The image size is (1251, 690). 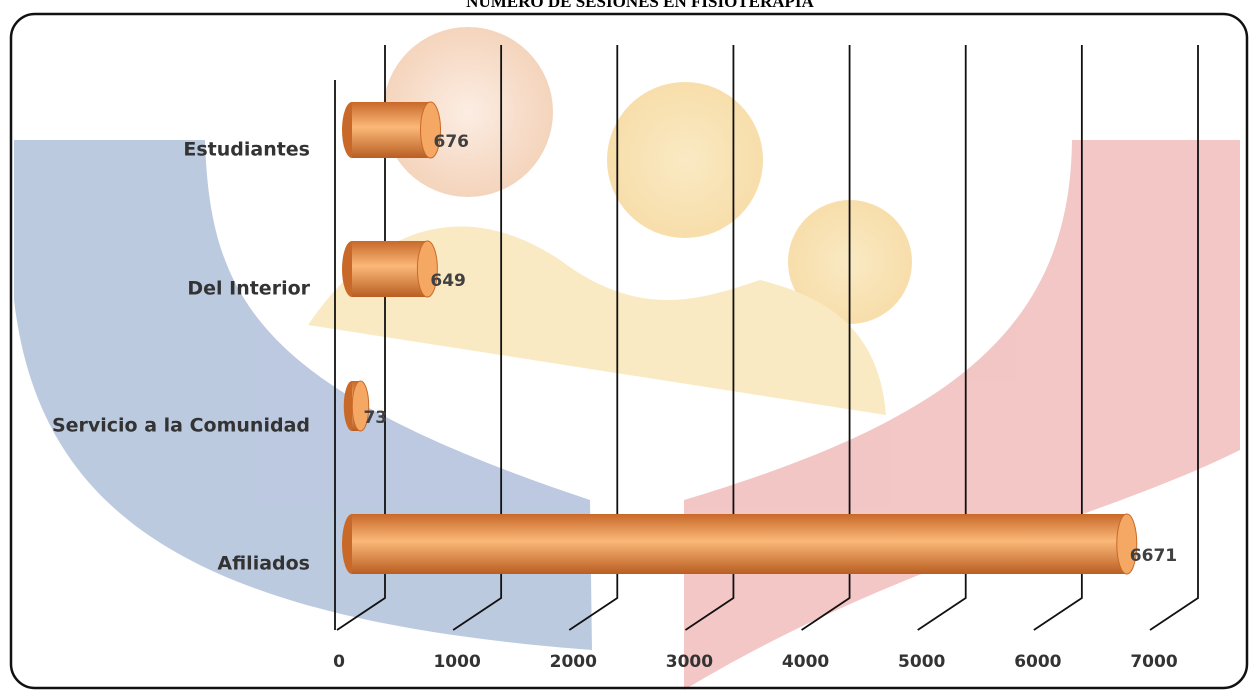 I want to click on chart-title: NÚMERO DE SESIONES EN FISIOTERAPIA, so click(x=640, y=5).